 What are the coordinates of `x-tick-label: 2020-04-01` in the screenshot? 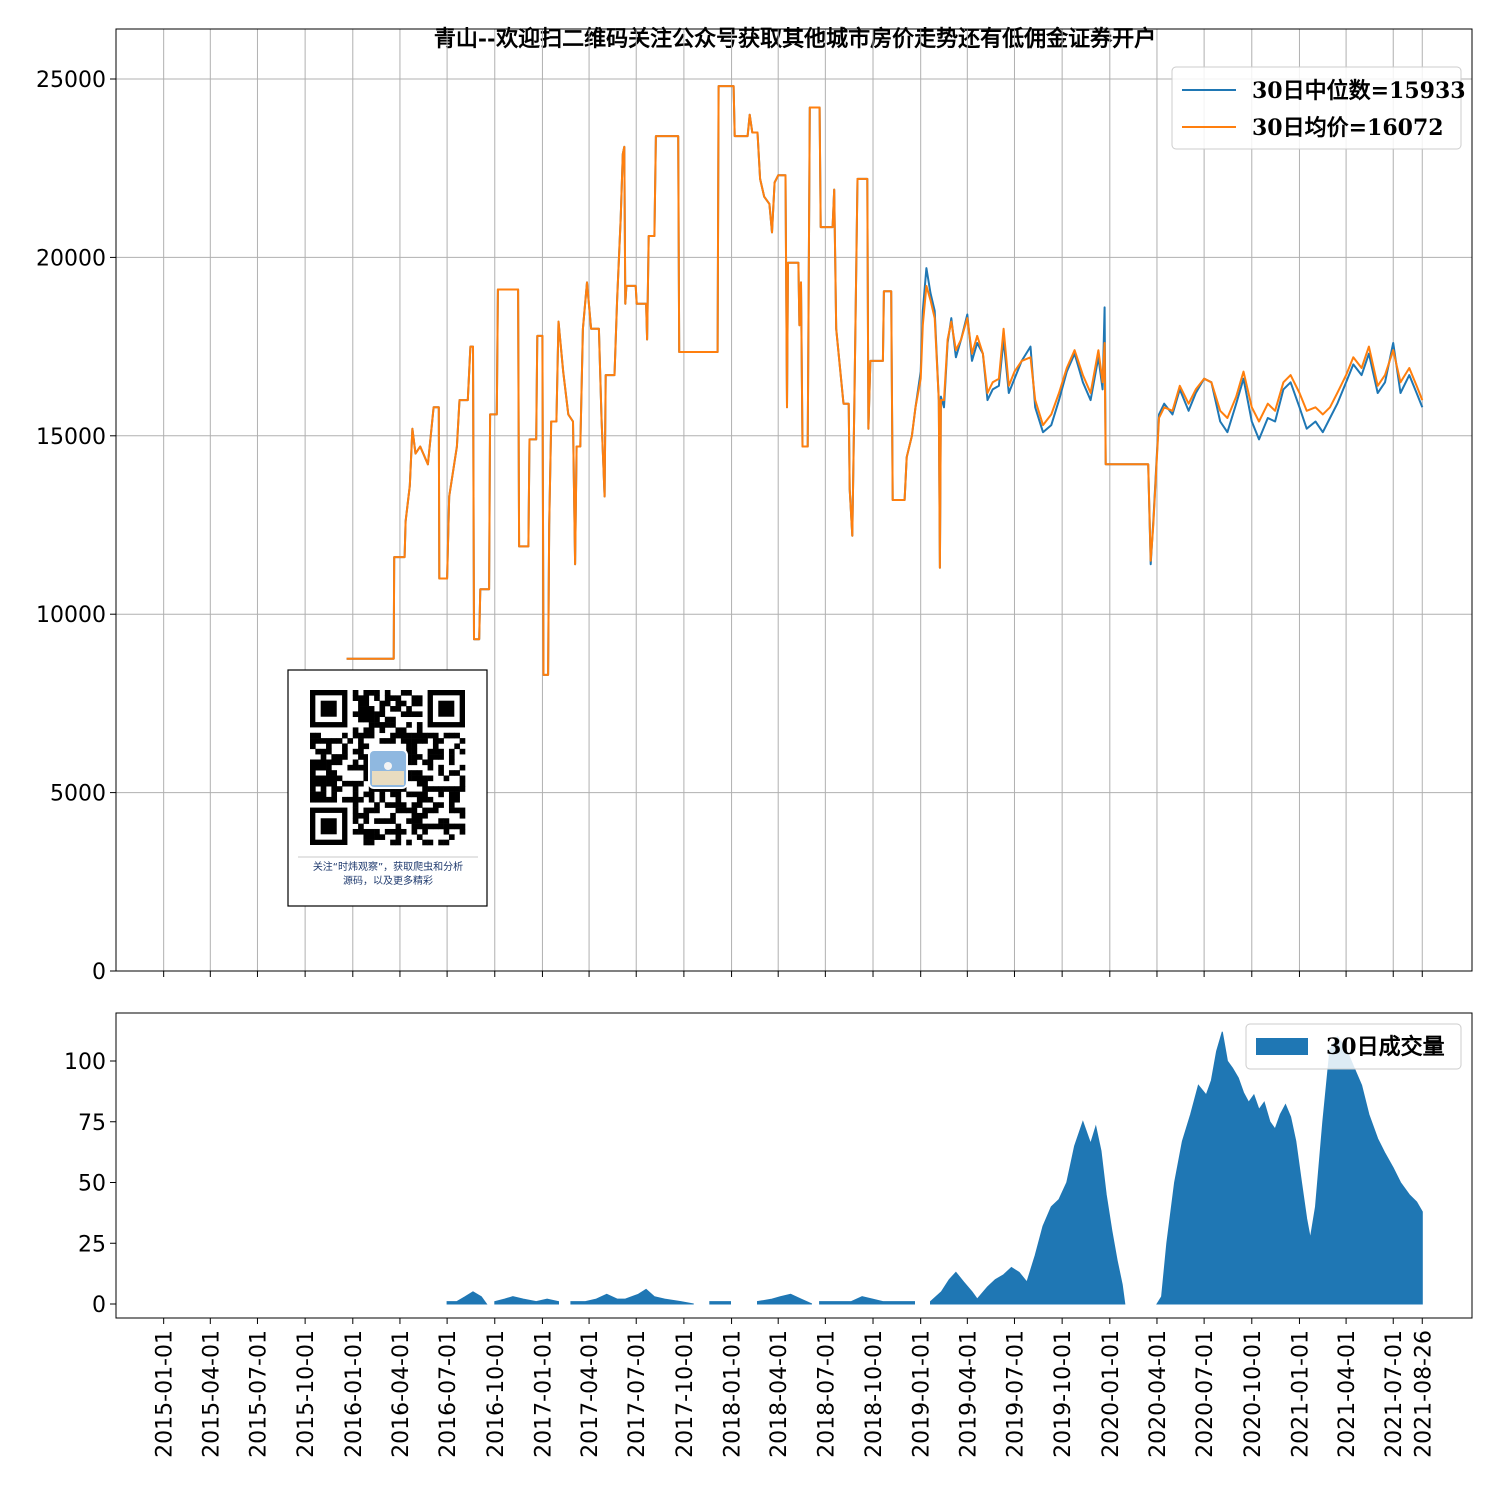 It's located at (1158, 1394).